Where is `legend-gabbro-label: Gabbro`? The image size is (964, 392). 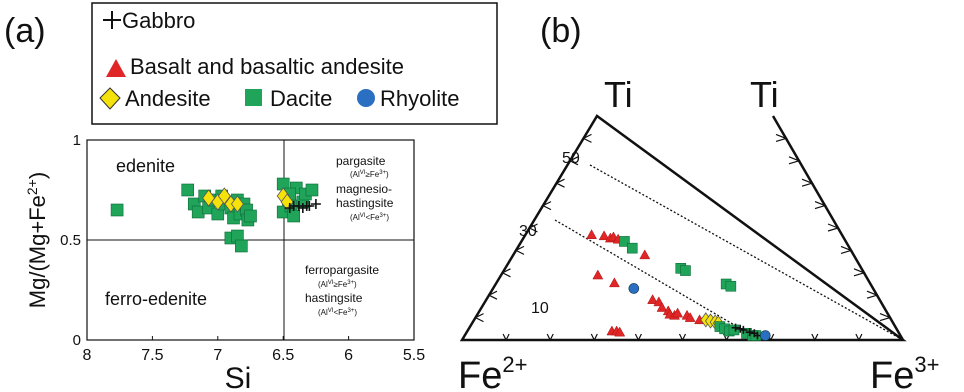
legend-gabbro-label: Gabbro is located at coordinates (158, 20).